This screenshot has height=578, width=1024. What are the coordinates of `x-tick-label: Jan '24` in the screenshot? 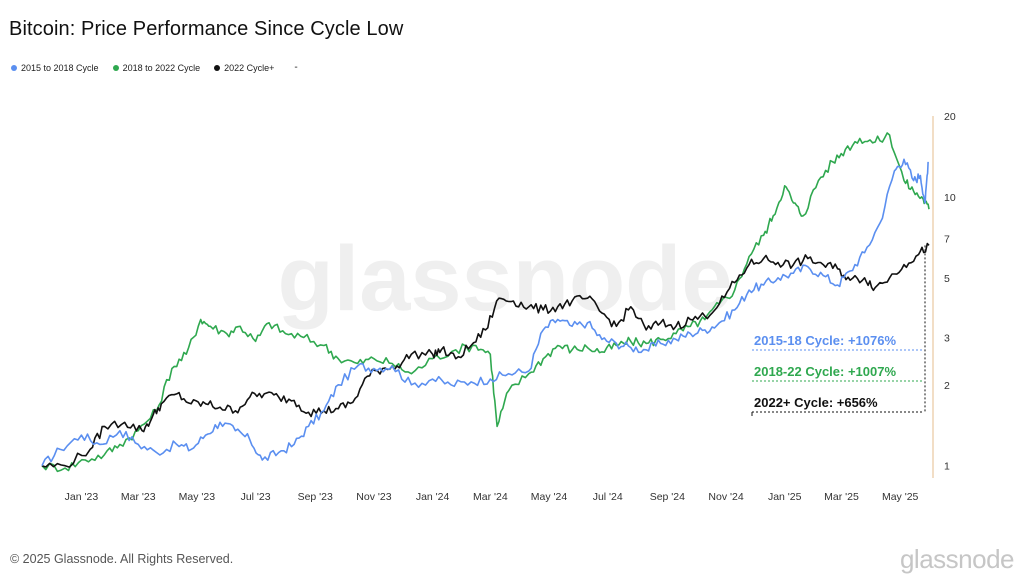 It's located at (433, 497).